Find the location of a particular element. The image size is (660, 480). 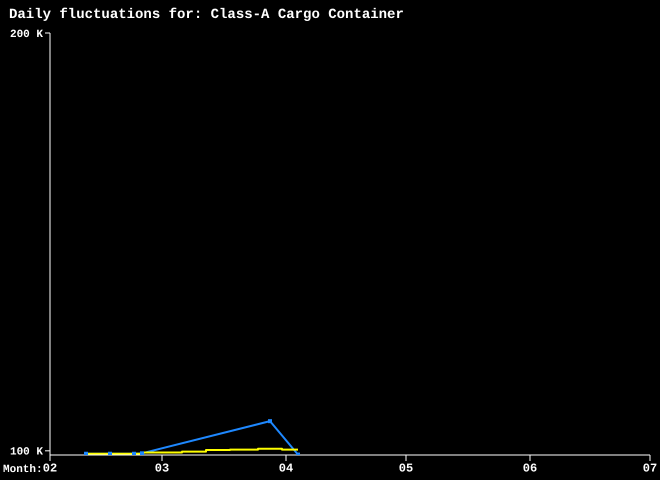

x-tick-label: 04 is located at coordinates (286, 469).